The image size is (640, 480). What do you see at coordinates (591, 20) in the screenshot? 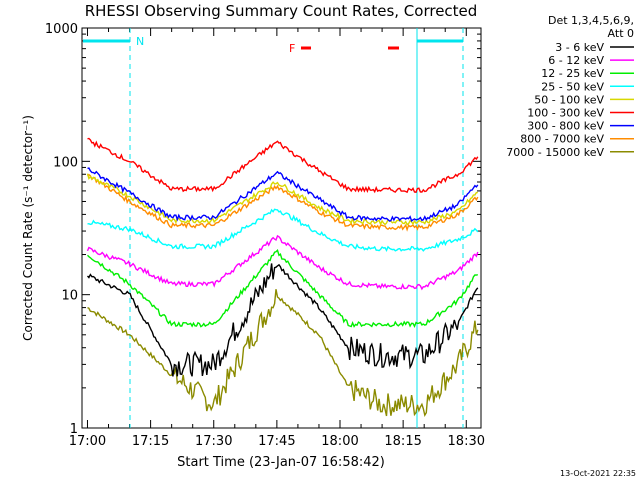
I see `legend-header-1: Det 1,3,4,5,6,9,` at bounding box center [591, 20].